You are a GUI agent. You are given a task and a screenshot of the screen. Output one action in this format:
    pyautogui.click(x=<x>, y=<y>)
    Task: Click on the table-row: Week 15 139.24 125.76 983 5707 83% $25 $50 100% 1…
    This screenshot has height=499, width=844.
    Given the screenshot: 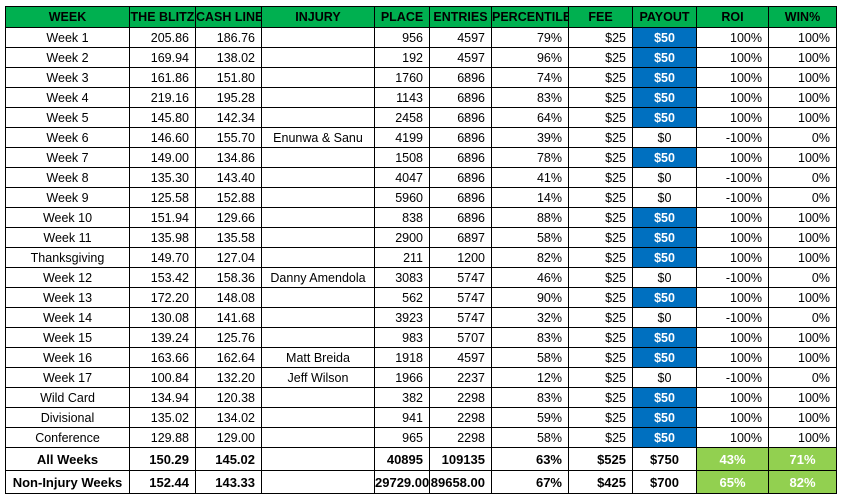 What is the action you would take?
    pyautogui.click(x=421, y=337)
    